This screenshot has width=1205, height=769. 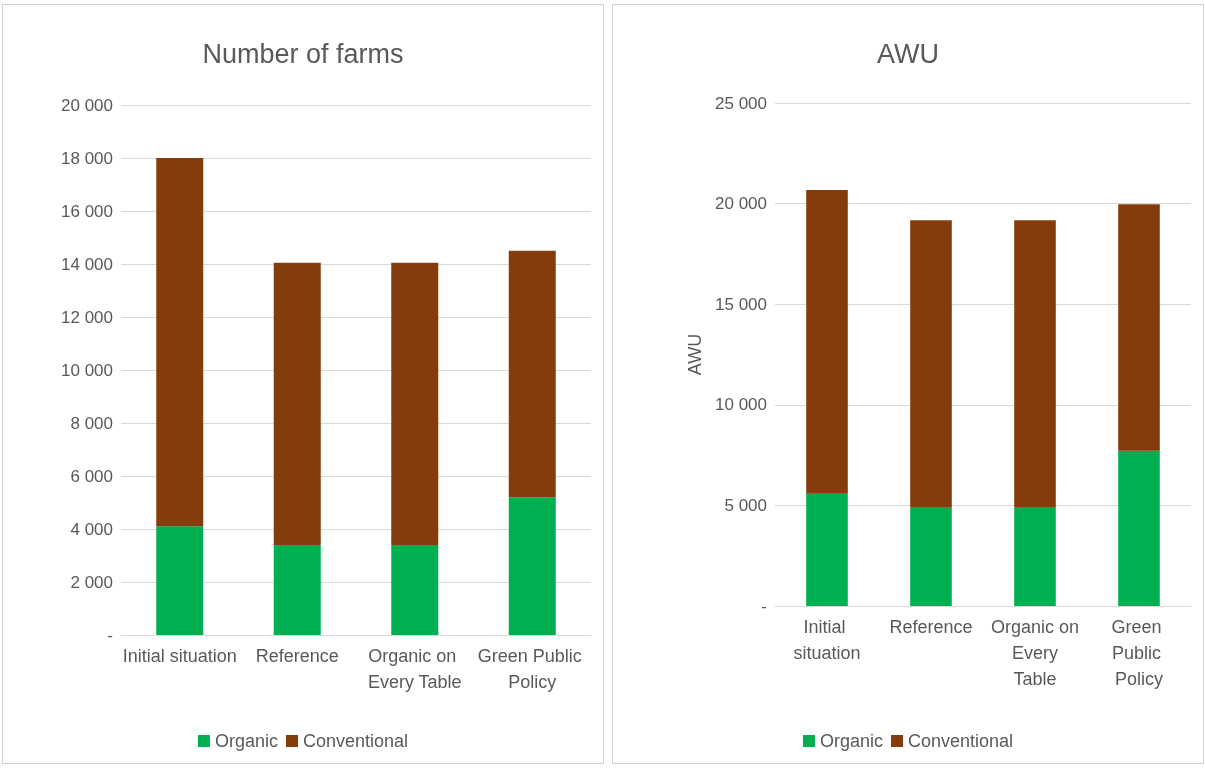 What do you see at coordinates (91, 476) in the screenshot?
I see `y-tick-label: 6 000` at bounding box center [91, 476].